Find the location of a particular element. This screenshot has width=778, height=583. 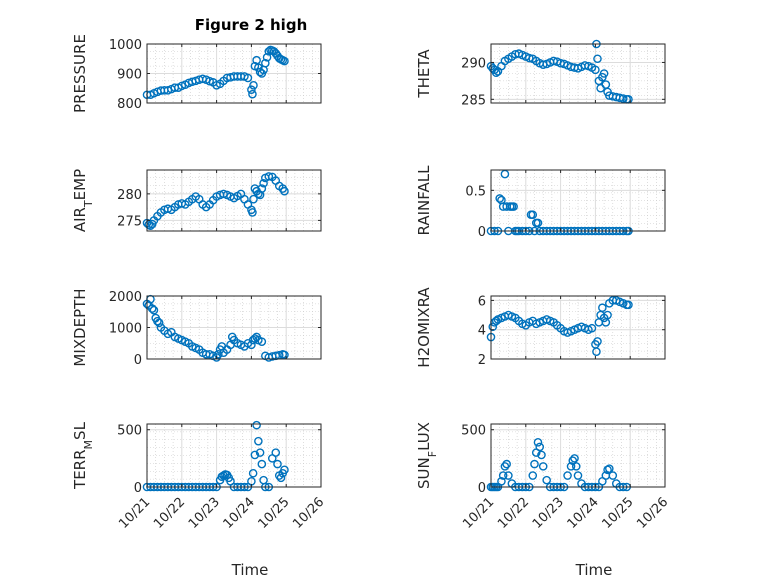

y-axis-label: PRESSURE is located at coordinates (80, 73).